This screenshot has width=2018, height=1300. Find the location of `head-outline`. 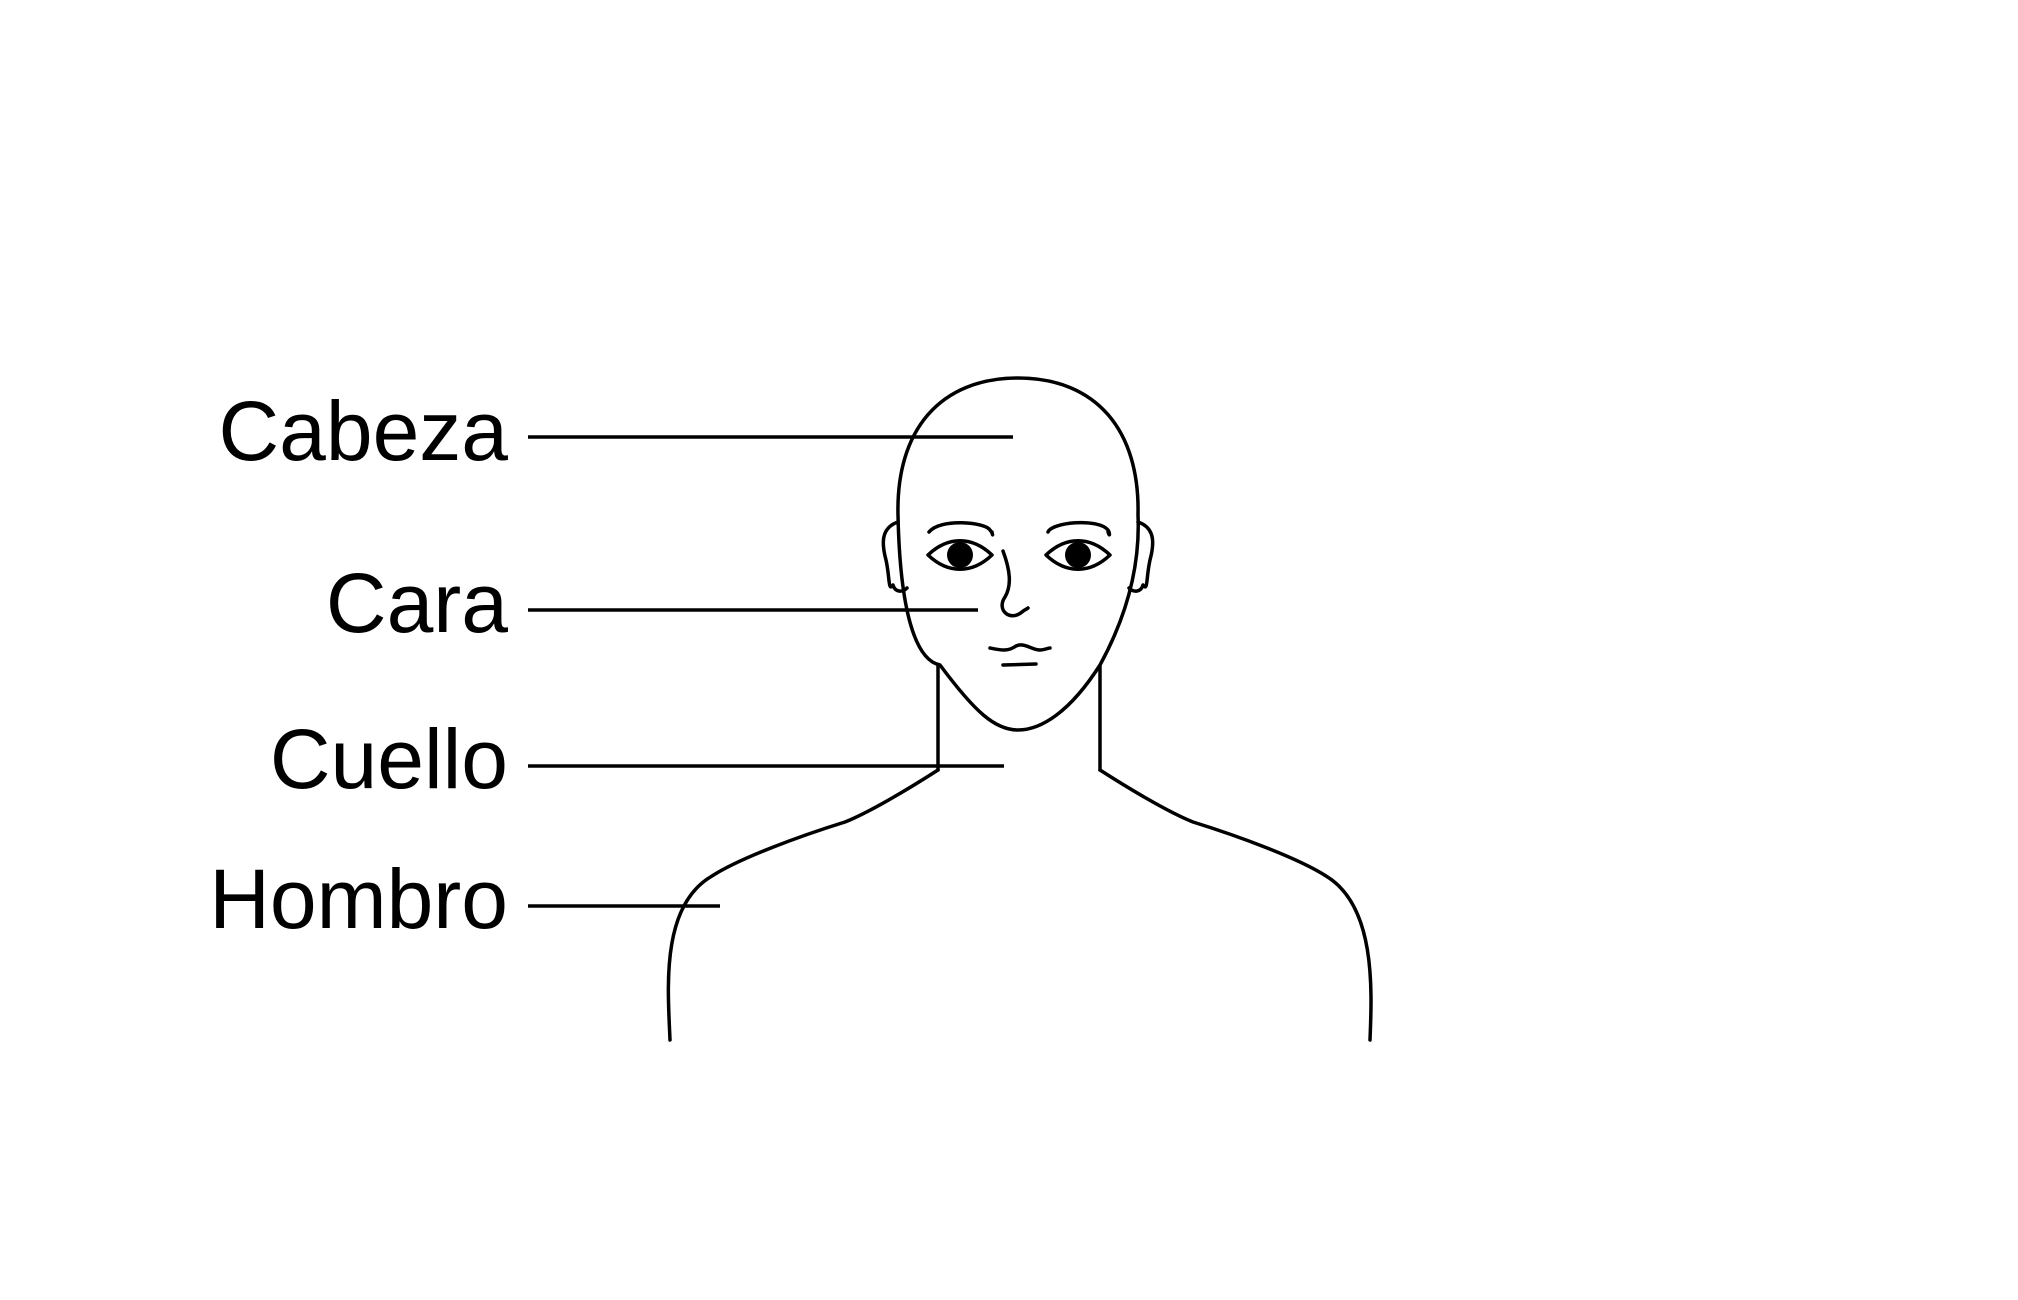

head-outline is located at coordinates (1018, 554).